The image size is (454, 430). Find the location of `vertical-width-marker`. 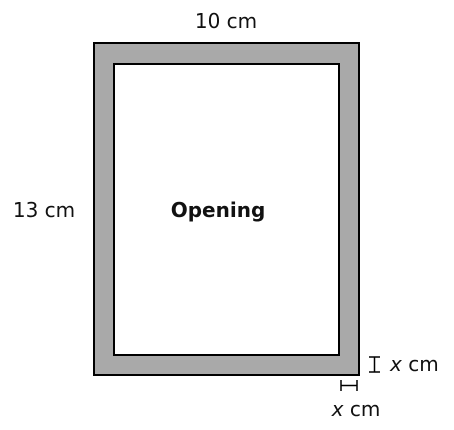

vertical-width-marker is located at coordinates (374, 364).